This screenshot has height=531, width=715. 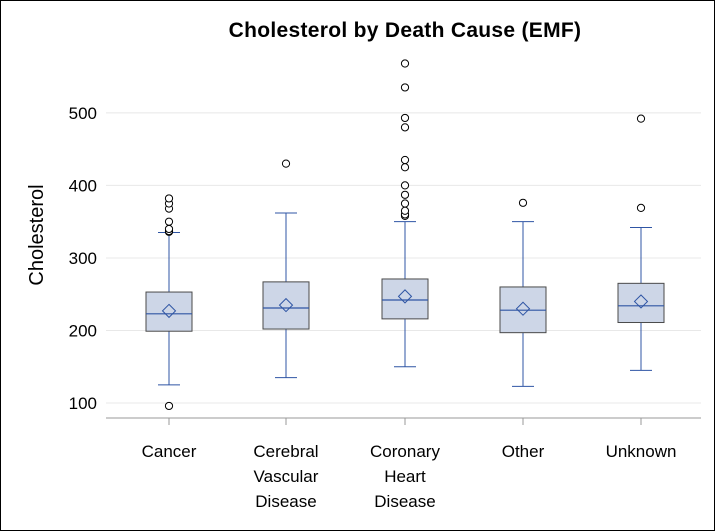 What do you see at coordinates (405, 476) in the screenshot?
I see `x-category-label: Heart` at bounding box center [405, 476].